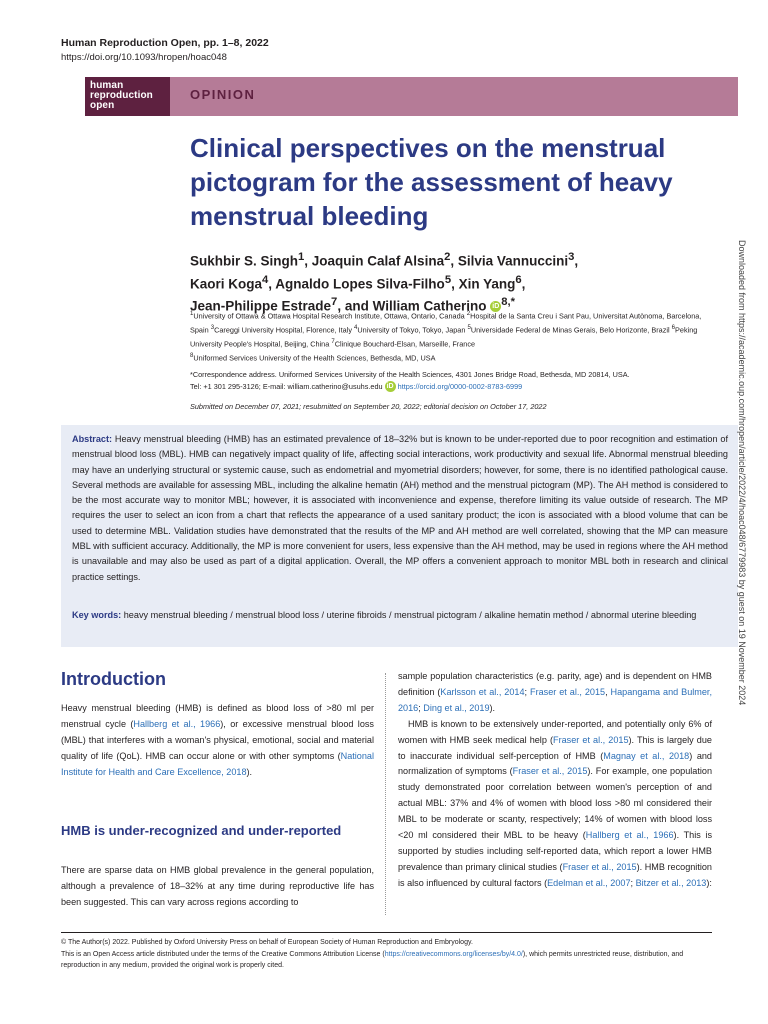 Image resolution: width=768 pixels, height=1024 pixels. I want to click on author-sup: 5, so click(448, 279).